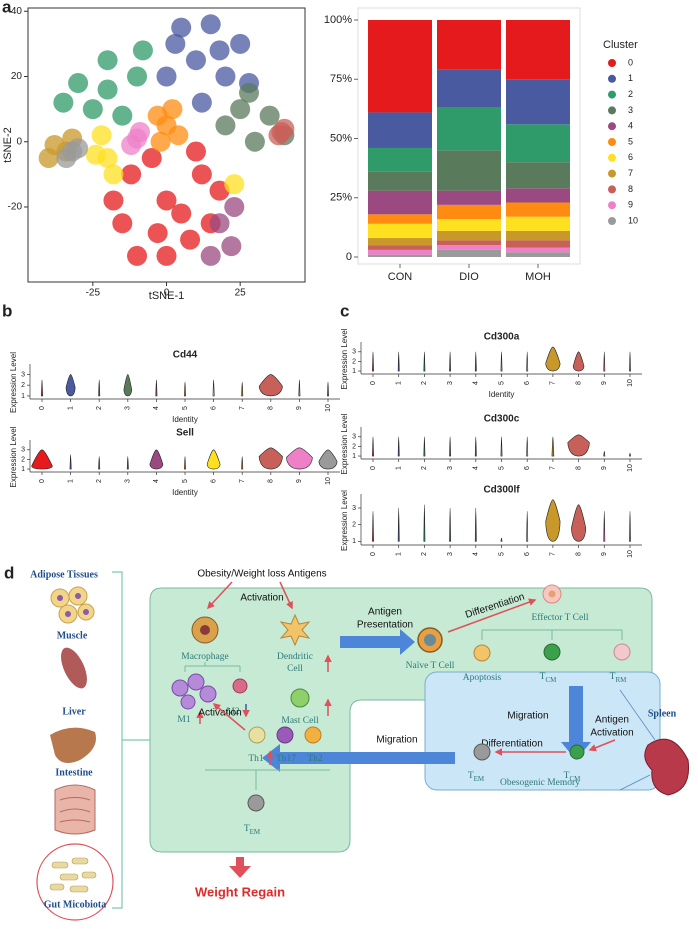 This screenshot has width=698, height=929. Describe the element at coordinates (502, 419) in the screenshot. I see `plot-title: Cd300c` at that location.